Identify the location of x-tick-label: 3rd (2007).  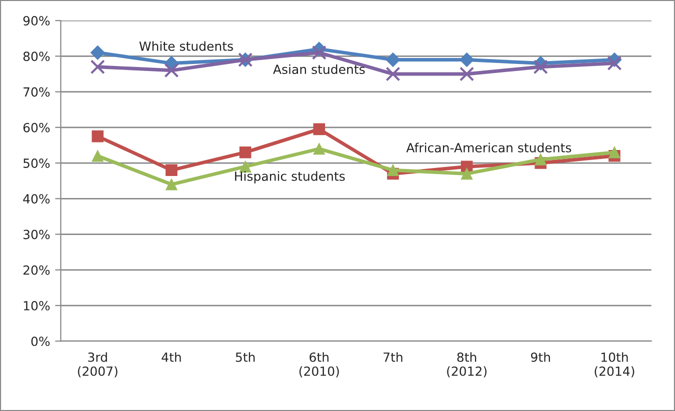
(98, 365).